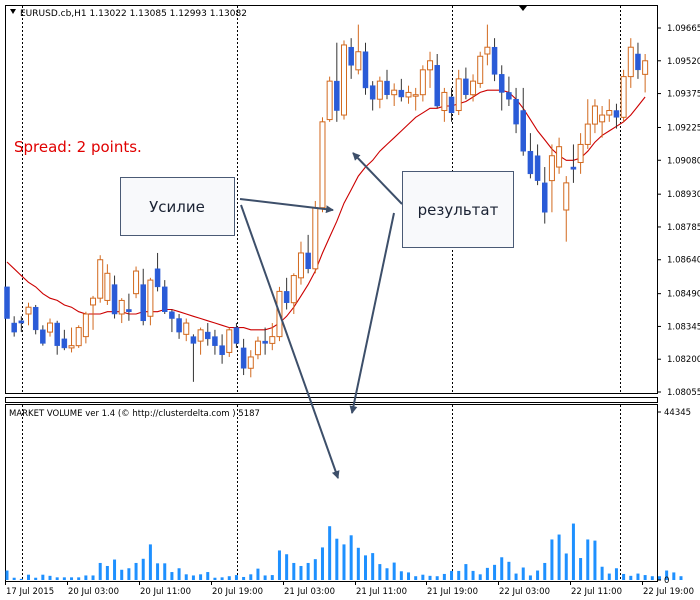 The width and height of the screenshot is (700, 600). What do you see at coordinates (13, 11) in the screenshot?
I see `symbol-dropdown-icon` at bounding box center [13, 11].